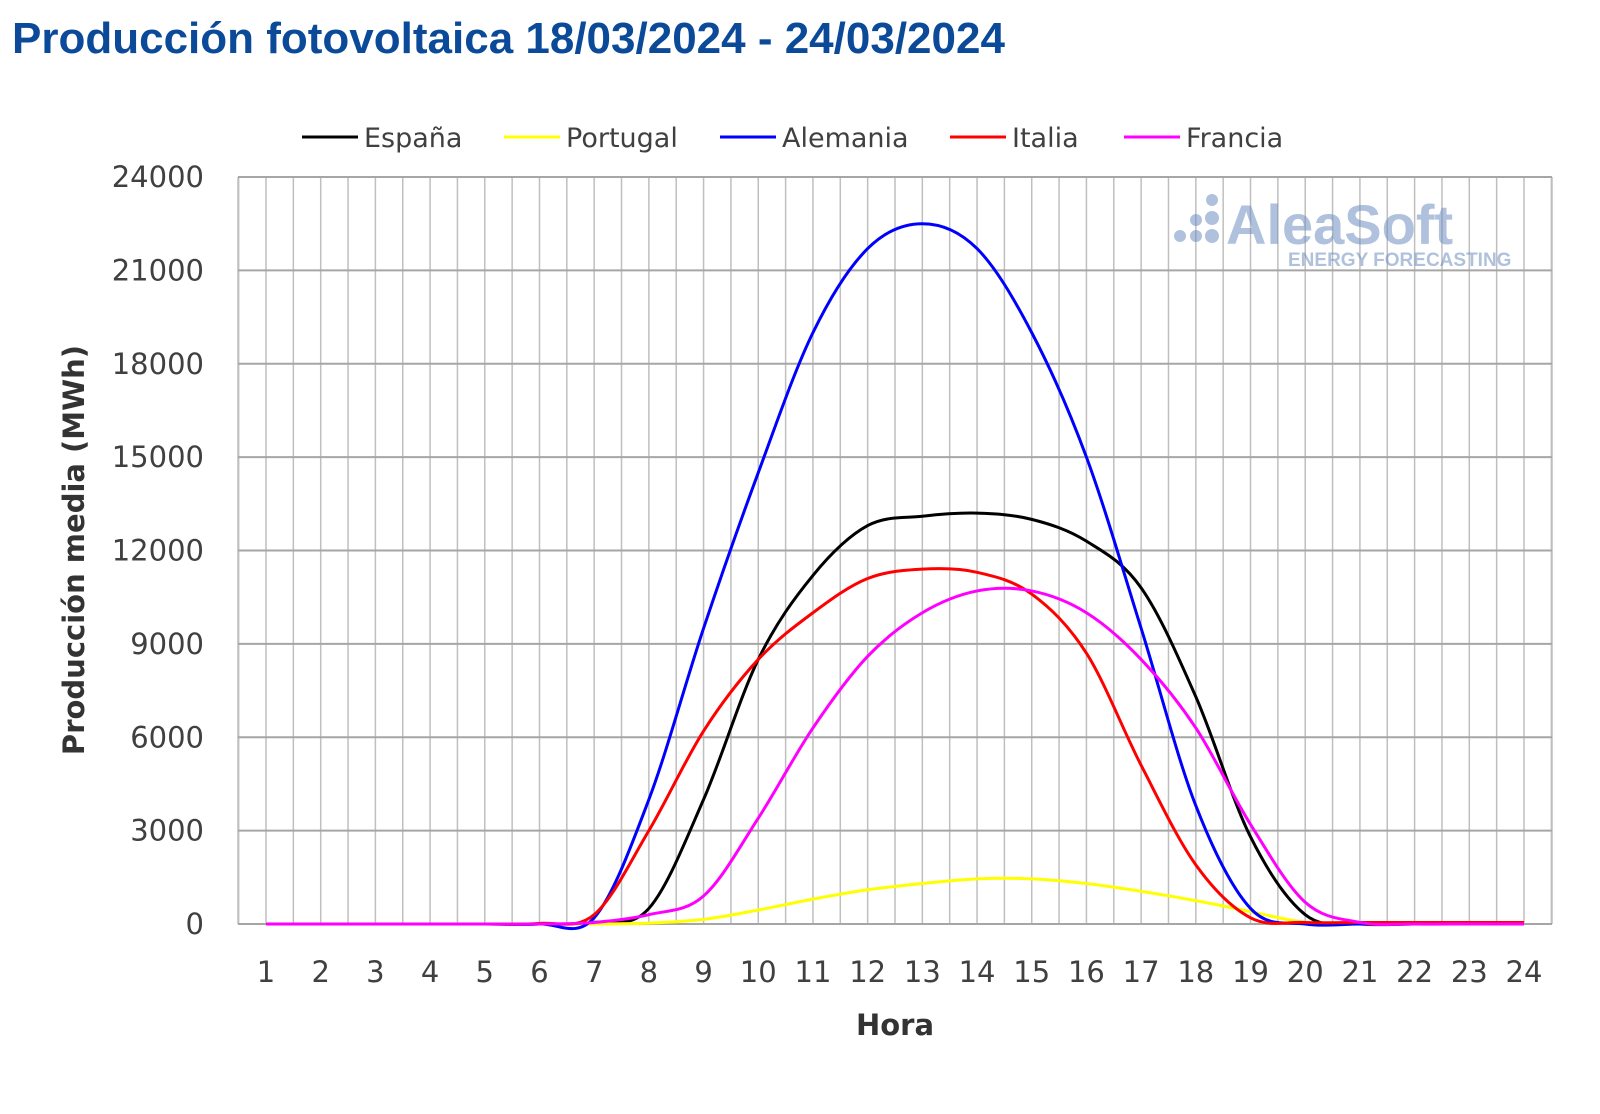 The image size is (1600, 1114). I want to click on aleasoft-logo: AleaSoft ENERGY FORECASTING, so click(1342, 232).